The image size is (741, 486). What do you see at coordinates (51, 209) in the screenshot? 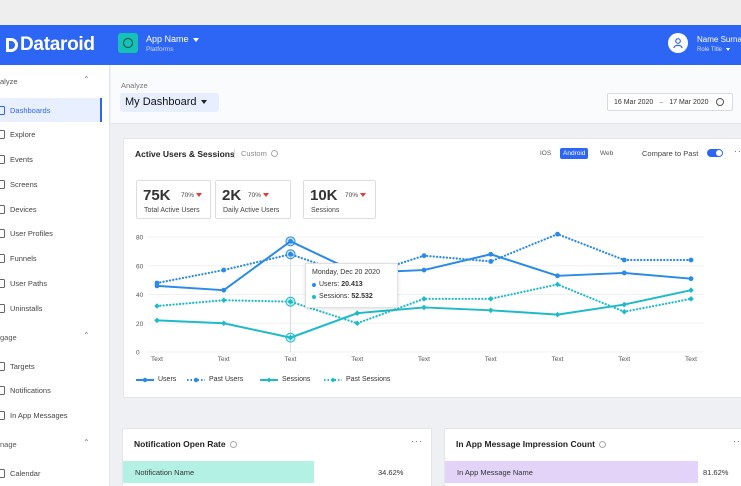
I see `sidebar-item-devices: Devices` at bounding box center [51, 209].